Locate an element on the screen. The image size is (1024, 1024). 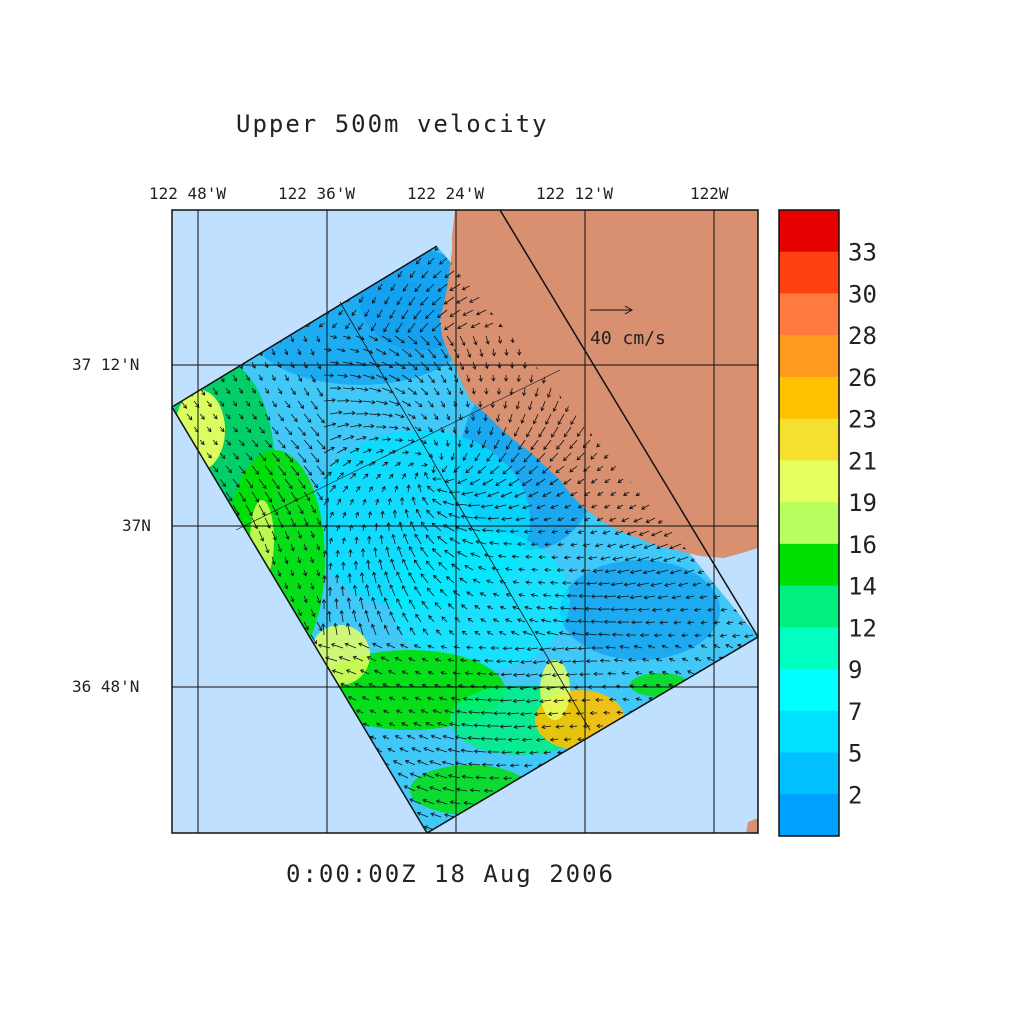
latitude-labels: 37 12'N 37N 36 48'N is located at coordinates (111, 525).